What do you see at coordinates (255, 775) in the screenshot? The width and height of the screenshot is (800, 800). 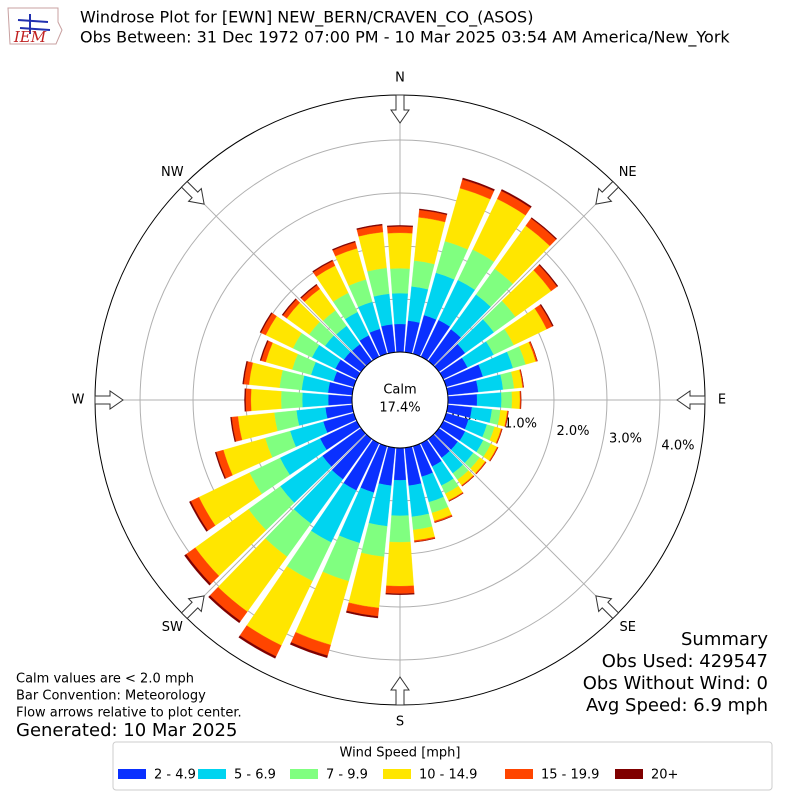 I see `legend-label: 5 - 6.9` at bounding box center [255, 775].